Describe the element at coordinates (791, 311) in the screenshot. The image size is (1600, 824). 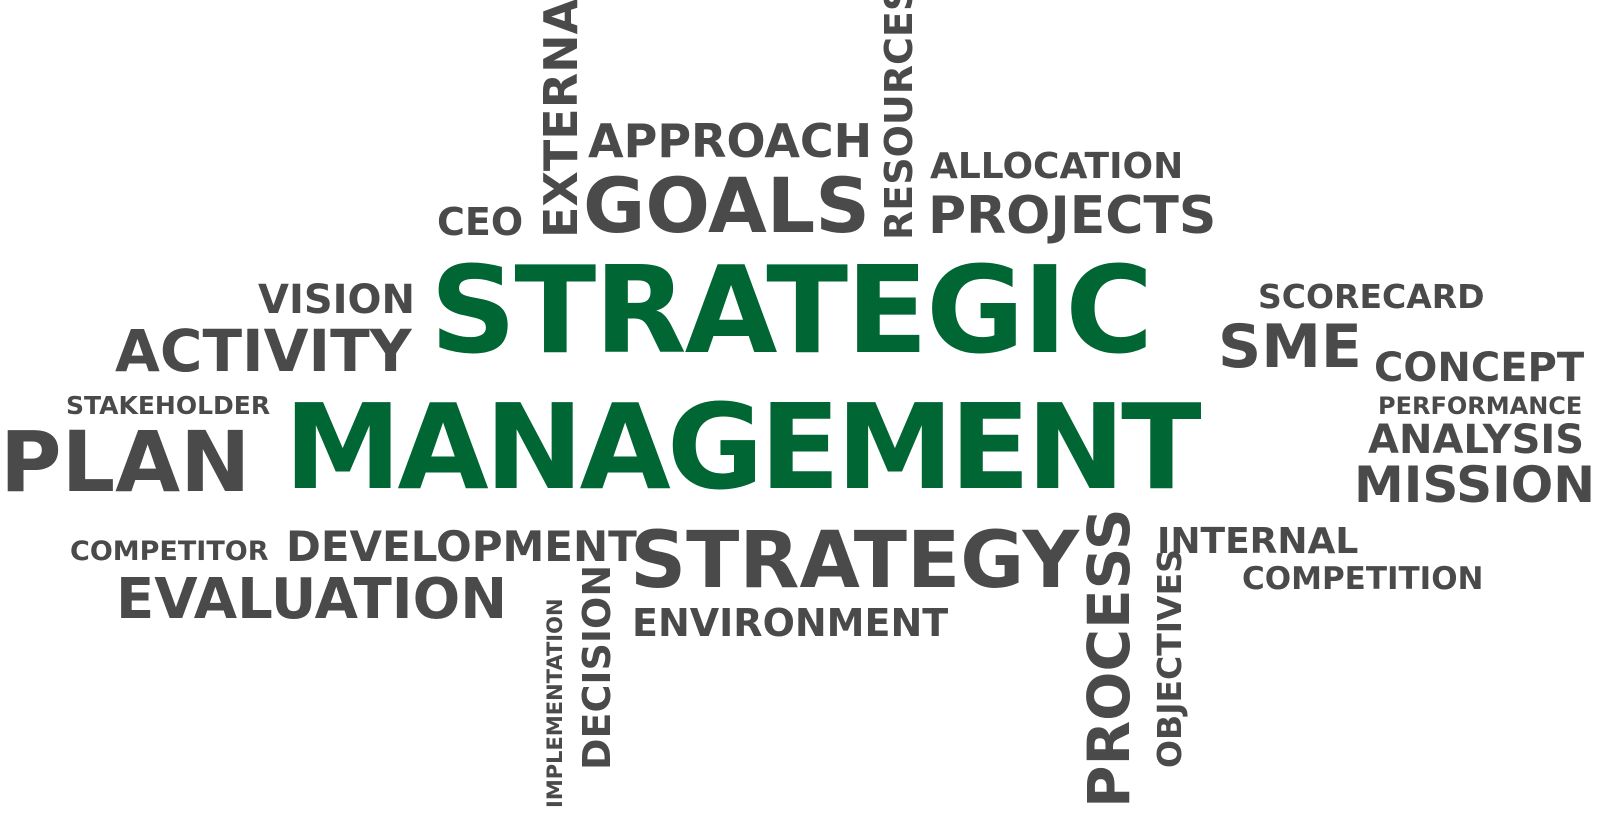
I see `word-strategic: STRATEGIC` at that location.